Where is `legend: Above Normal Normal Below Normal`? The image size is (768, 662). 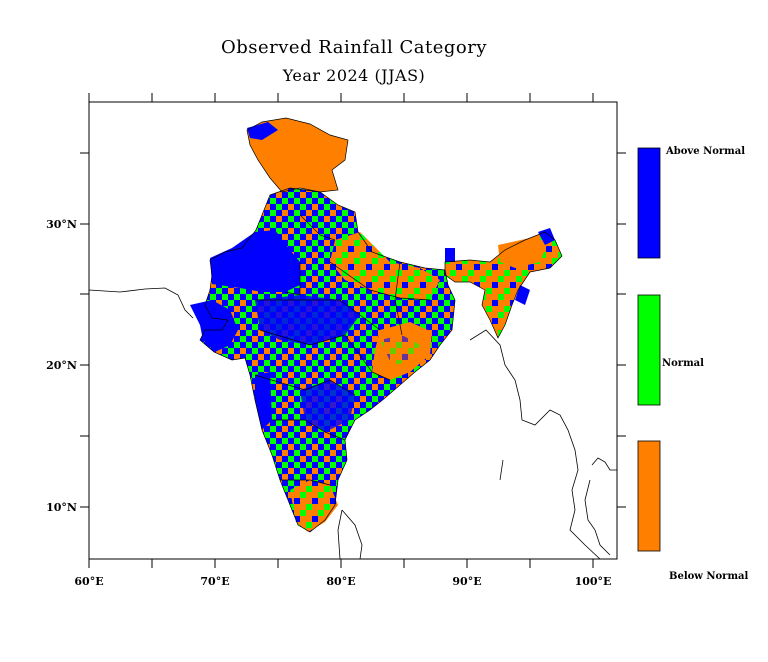 legend: Above Normal Normal Below Normal is located at coordinates (693, 364).